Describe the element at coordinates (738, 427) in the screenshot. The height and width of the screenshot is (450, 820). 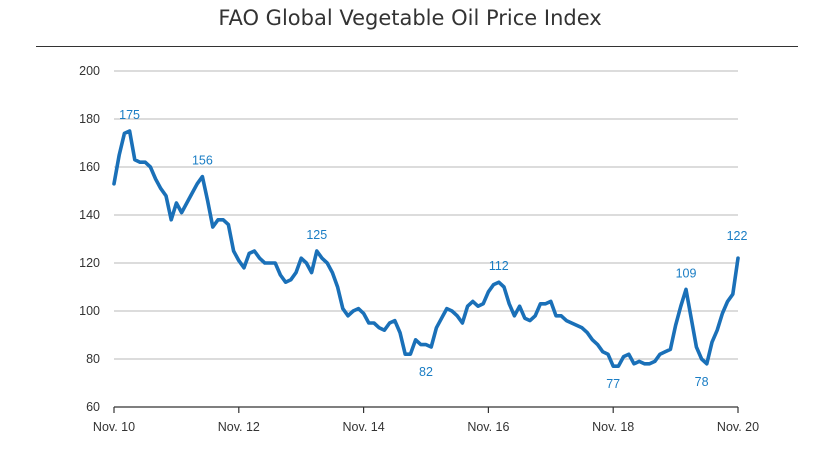
I see `x-tick-label: Nov. 20` at that location.